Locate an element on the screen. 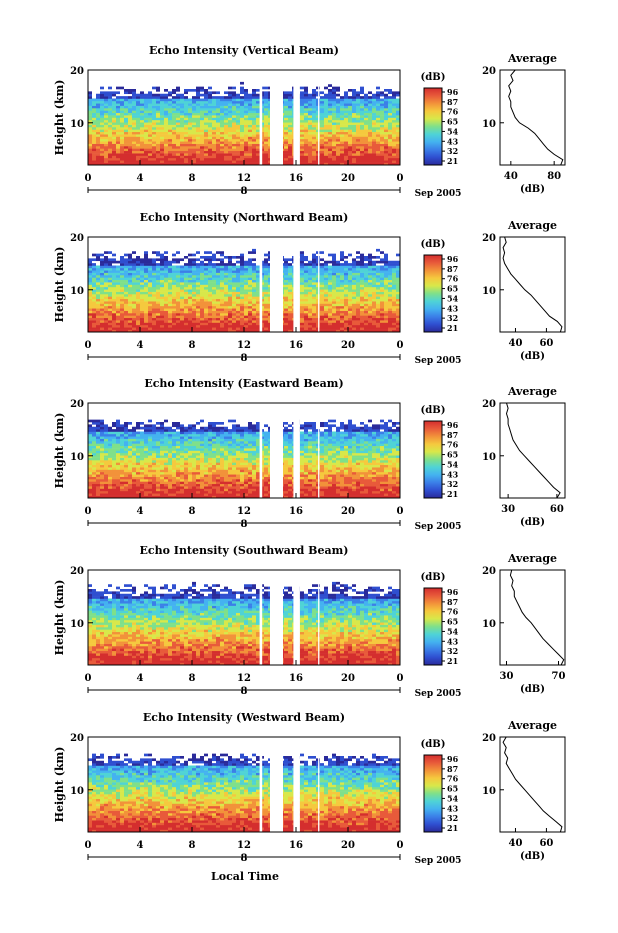 This screenshot has width=618, height=933. colorbar-tick-label: 65 is located at coordinates (452, 122).